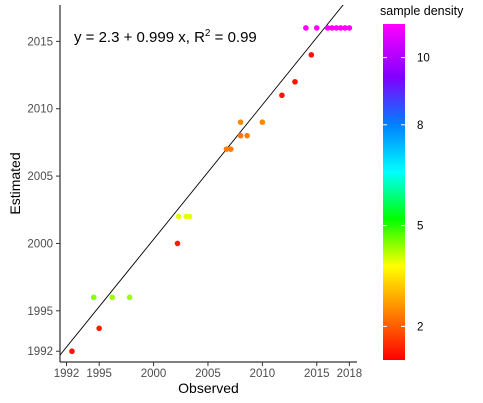 The height and width of the screenshot is (403, 483). I want to click on x-tick-label: 2005, so click(208, 374).